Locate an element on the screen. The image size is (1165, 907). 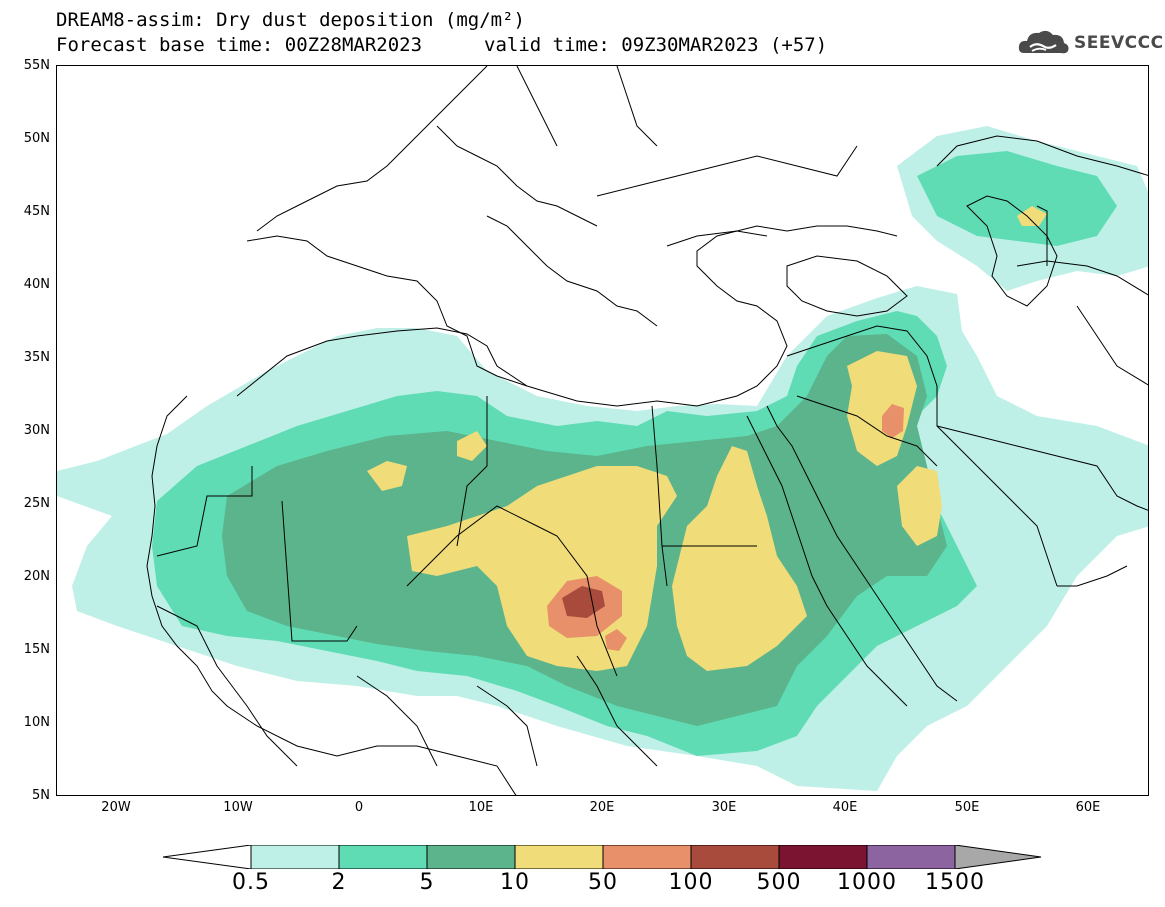
lon-label-0: 0 is located at coordinates (359, 807).